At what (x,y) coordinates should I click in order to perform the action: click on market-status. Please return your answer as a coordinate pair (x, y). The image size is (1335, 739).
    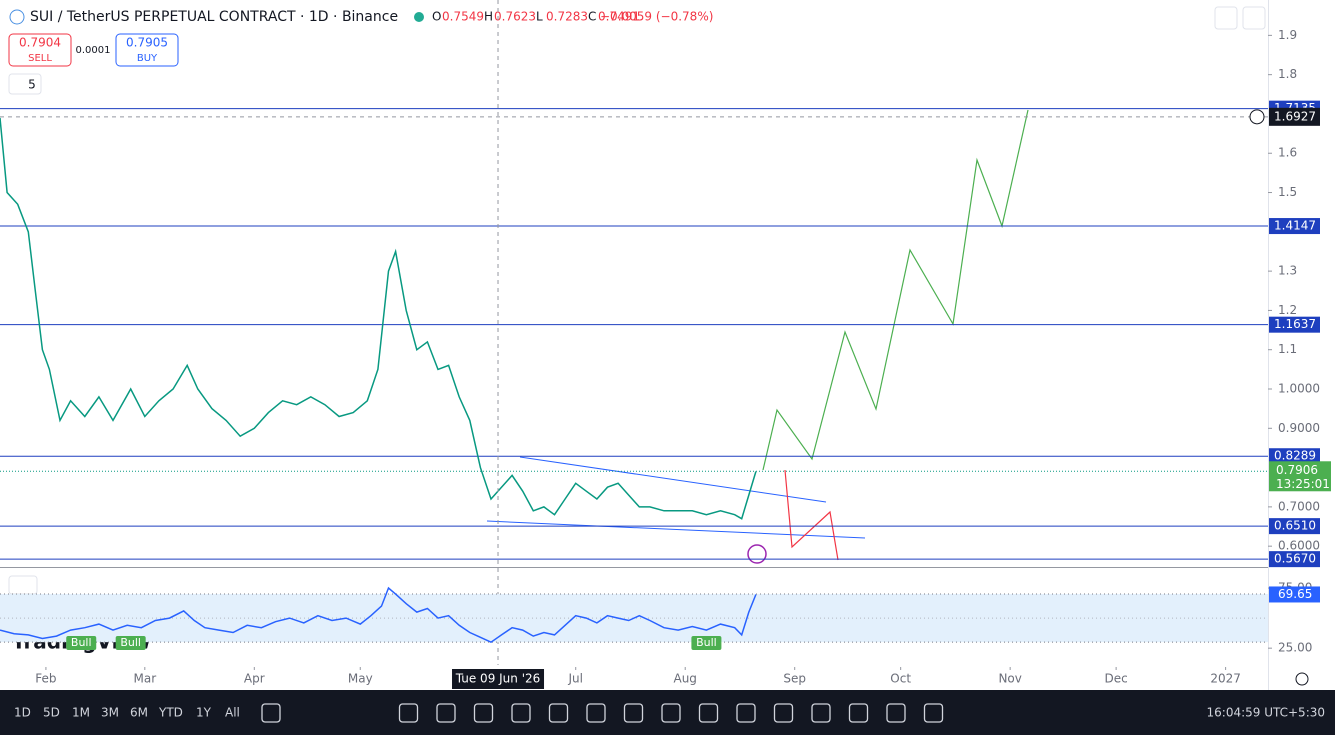
    Looking at the image, I should click on (419, 17).